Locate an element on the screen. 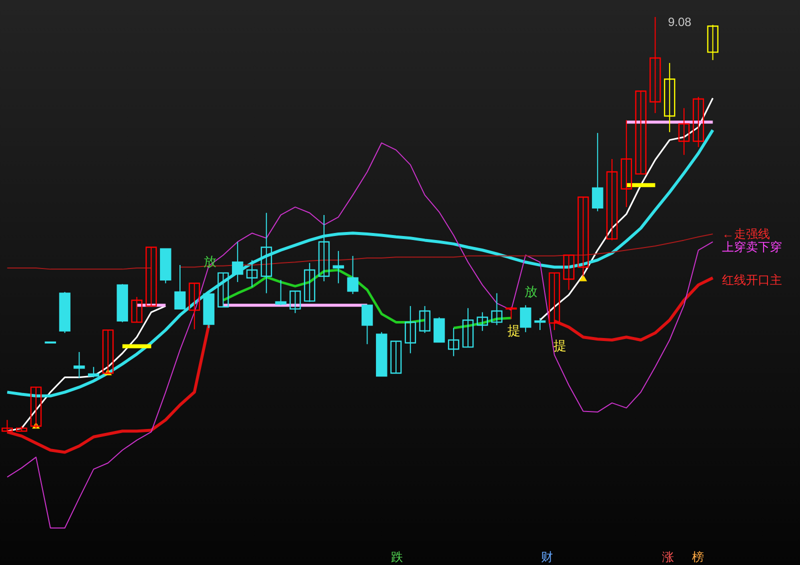 The height and width of the screenshot is (565, 800). text: 榜 is located at coordinates (698, 557).